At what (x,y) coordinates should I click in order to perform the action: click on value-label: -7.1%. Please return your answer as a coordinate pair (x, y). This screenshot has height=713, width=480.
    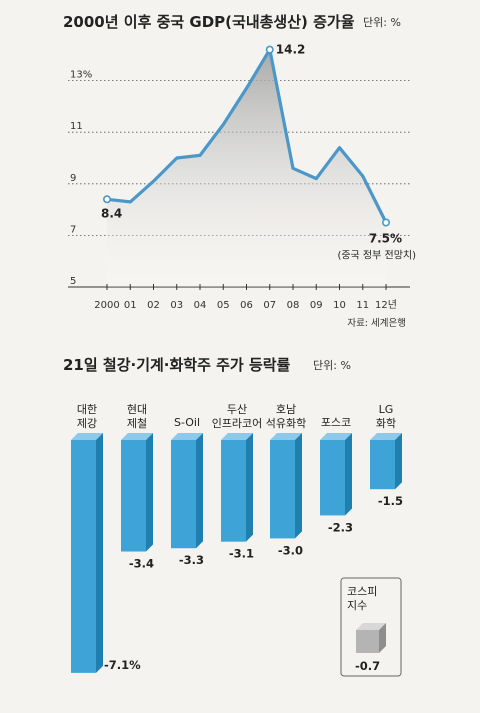
    Looking at the image, I should click on (122, 665).